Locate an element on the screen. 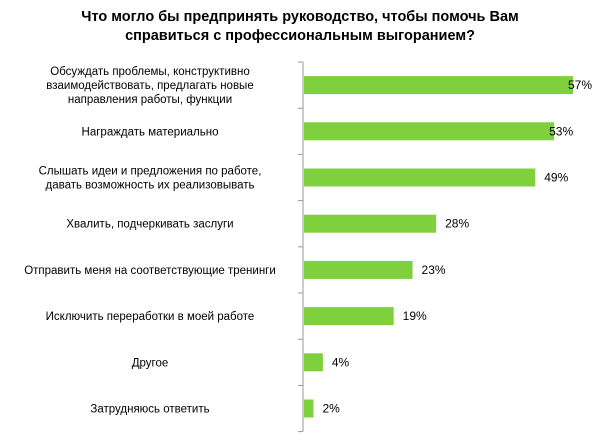 This screenshot has width=600, height=445. category-label: Затрудняюсь ответить is located at coordinates (149, 410).